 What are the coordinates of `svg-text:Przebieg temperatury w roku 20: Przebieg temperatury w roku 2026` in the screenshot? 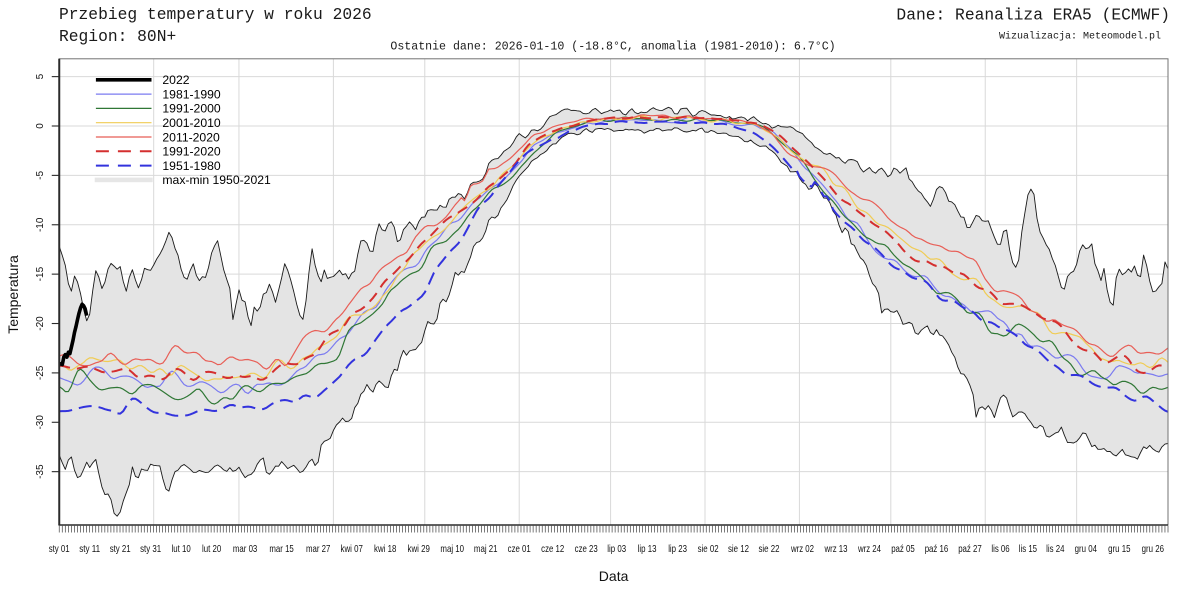 It's located at (215, 14).